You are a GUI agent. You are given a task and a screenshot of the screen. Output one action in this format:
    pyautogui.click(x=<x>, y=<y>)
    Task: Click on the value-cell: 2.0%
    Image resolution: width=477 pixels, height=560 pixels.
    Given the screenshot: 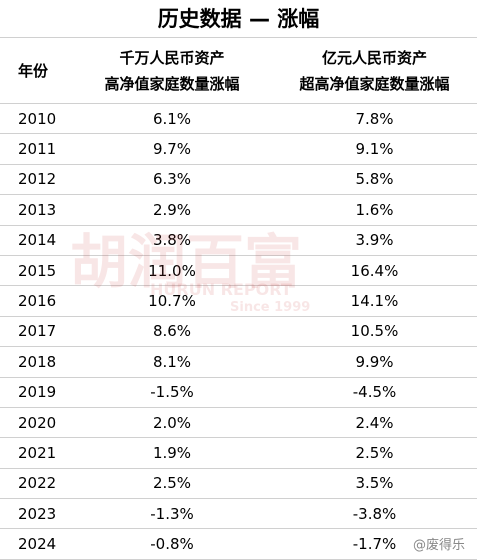 What is the action you would take?
    pyautogui.click(x=172, y=423)
    